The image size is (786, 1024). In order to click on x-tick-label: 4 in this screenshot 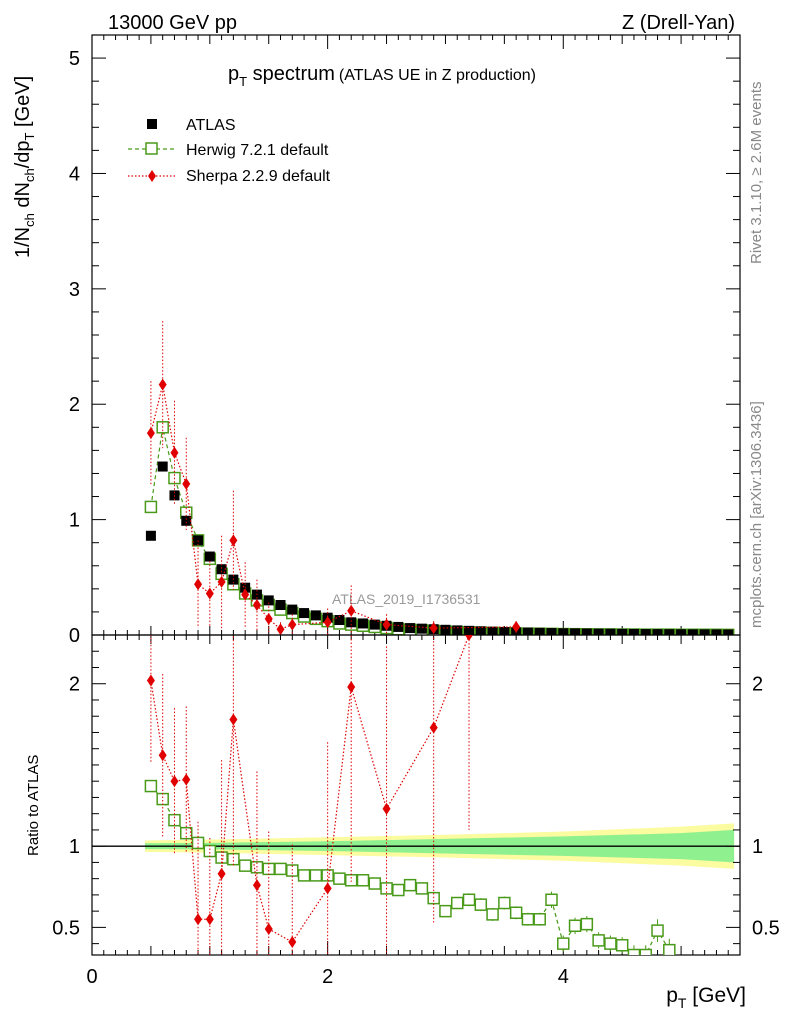, I will do `click(563, 977)`.